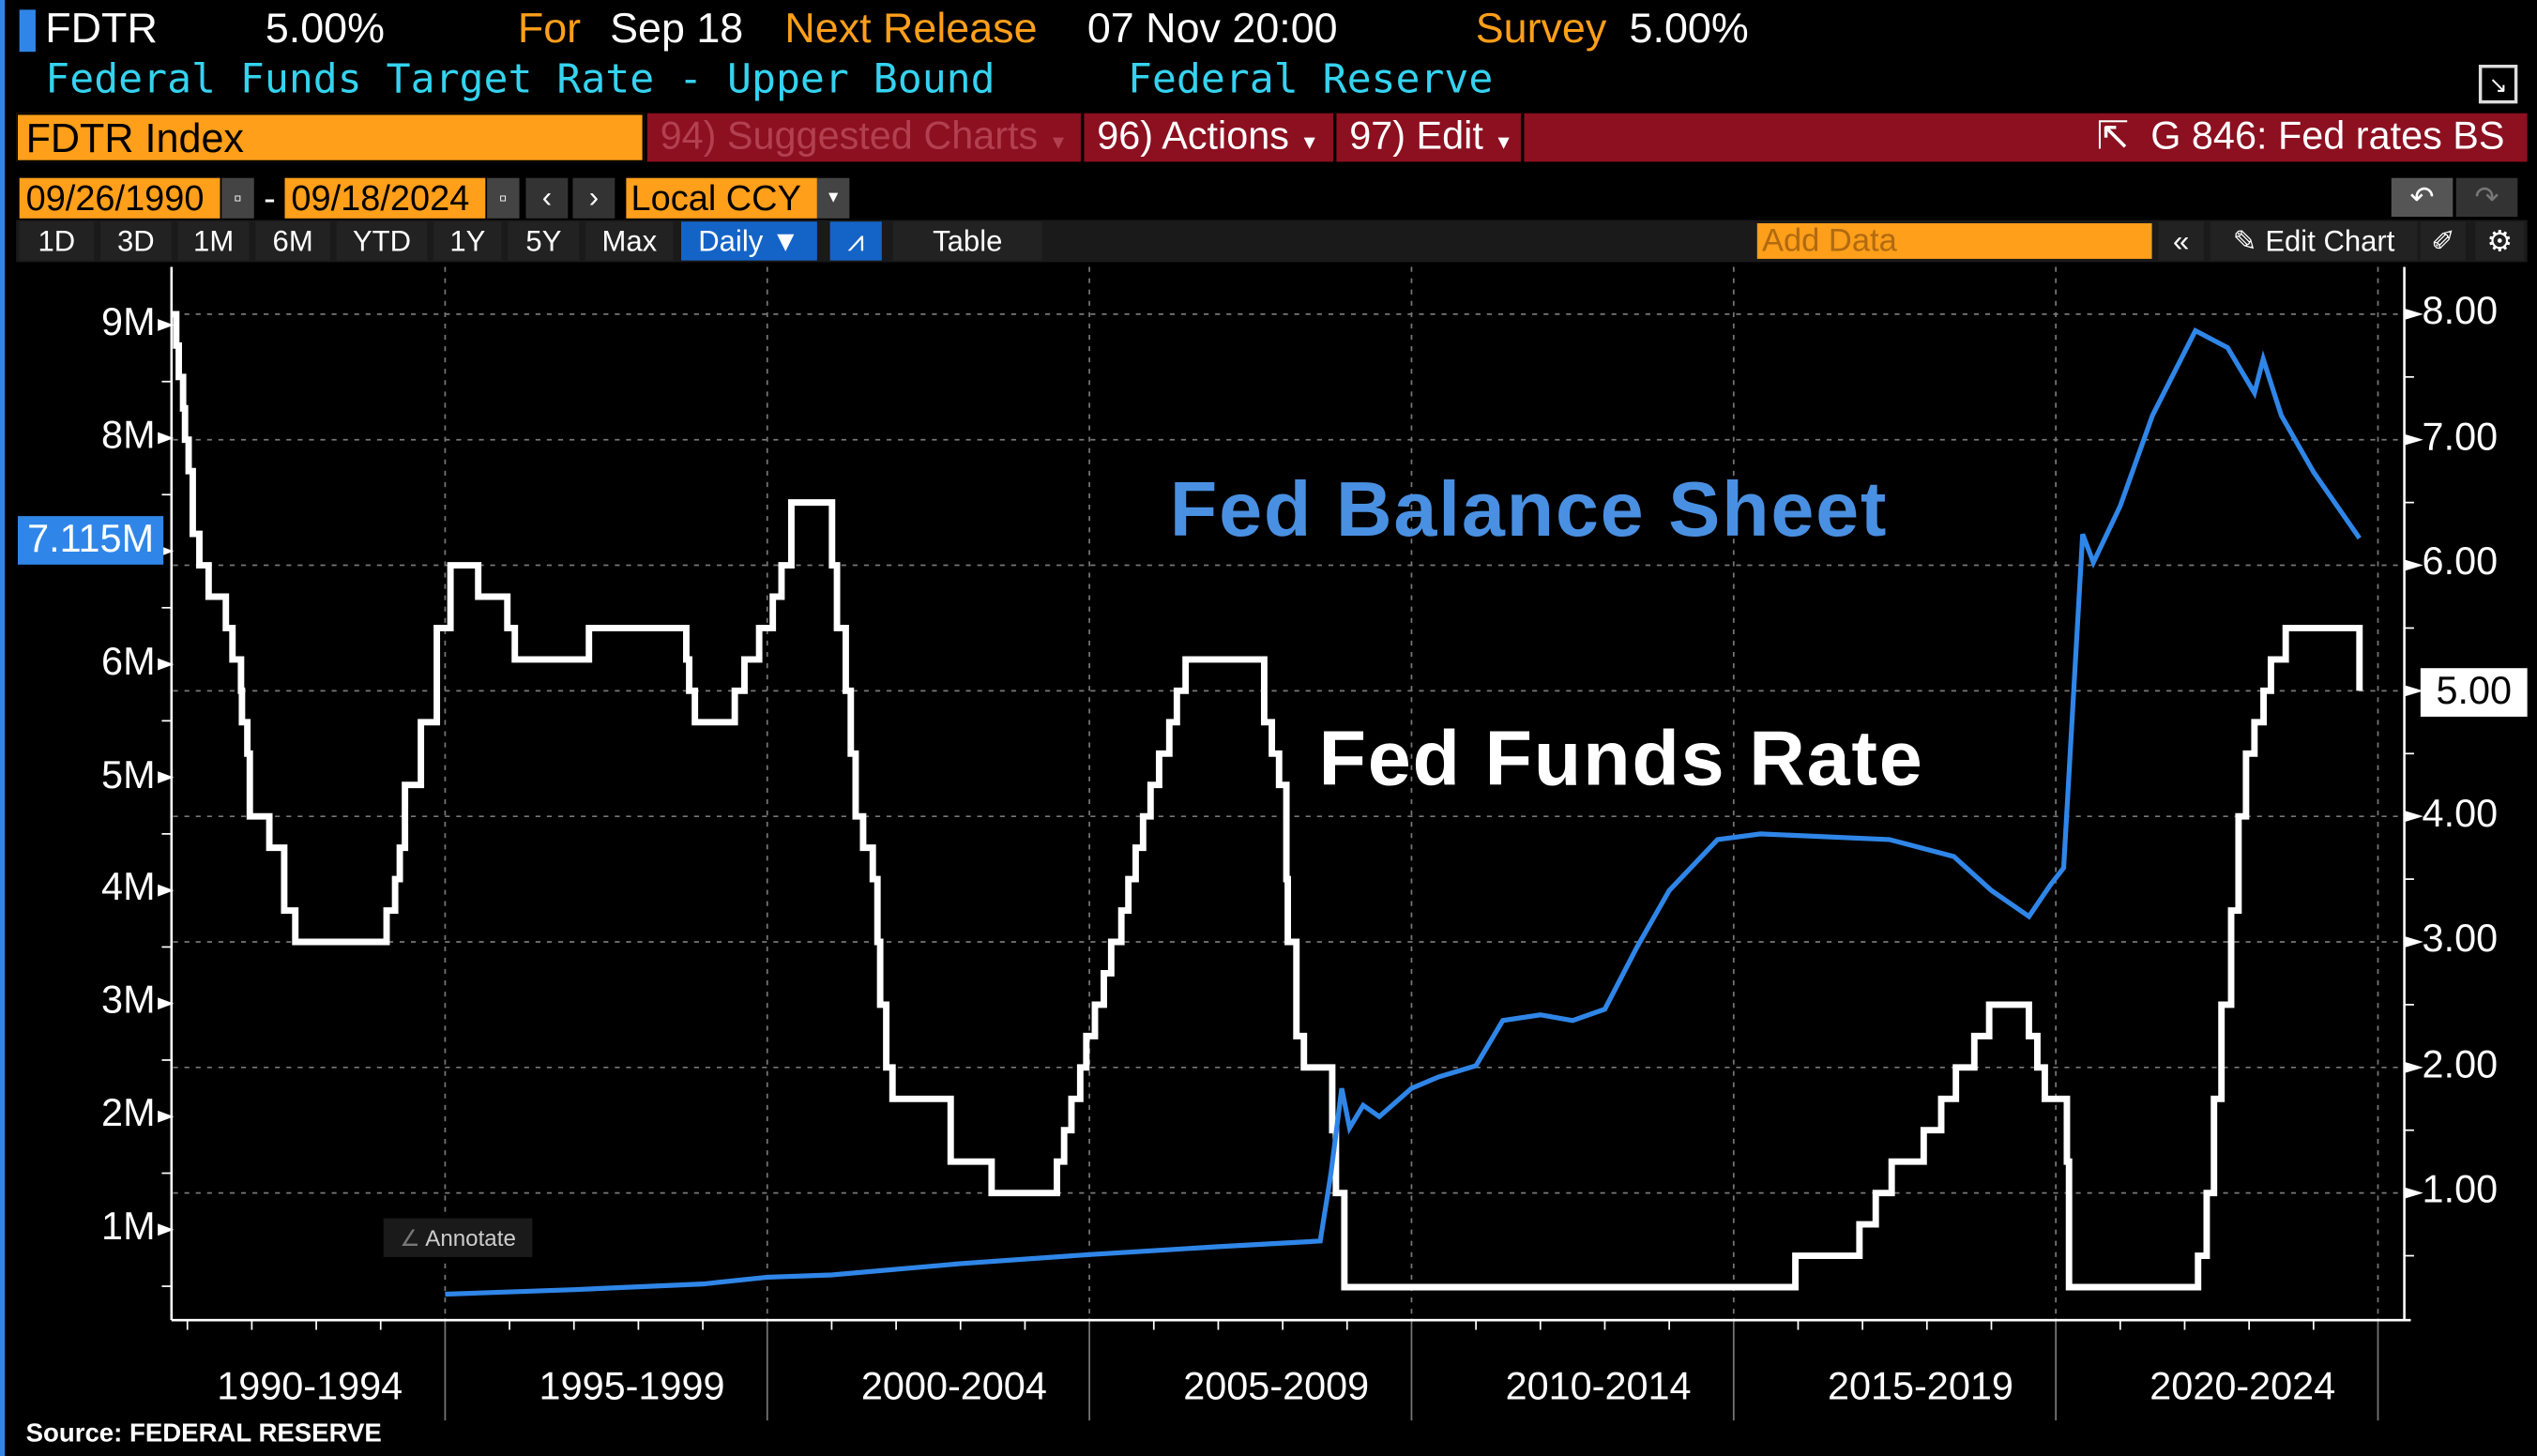 This screenshot has width=2537, height=1456. I want to click on period-button-max: Max, so click(629, 241).